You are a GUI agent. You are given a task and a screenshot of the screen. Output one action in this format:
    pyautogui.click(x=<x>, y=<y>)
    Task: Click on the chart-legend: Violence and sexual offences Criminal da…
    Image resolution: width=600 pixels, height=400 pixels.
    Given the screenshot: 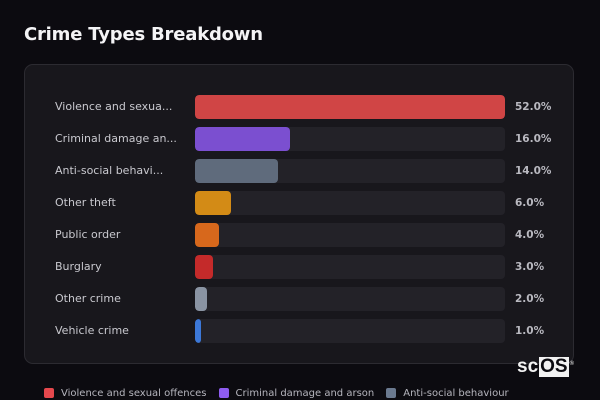 What is the action you would take?
    pyautogui.click(x=282, y=393)
    